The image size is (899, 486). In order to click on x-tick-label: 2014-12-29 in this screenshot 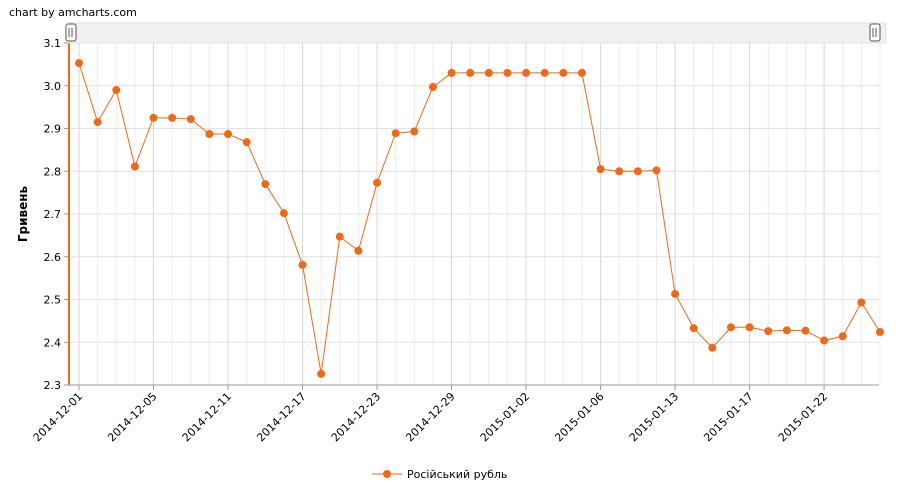, I will do `click(430, 417)`.